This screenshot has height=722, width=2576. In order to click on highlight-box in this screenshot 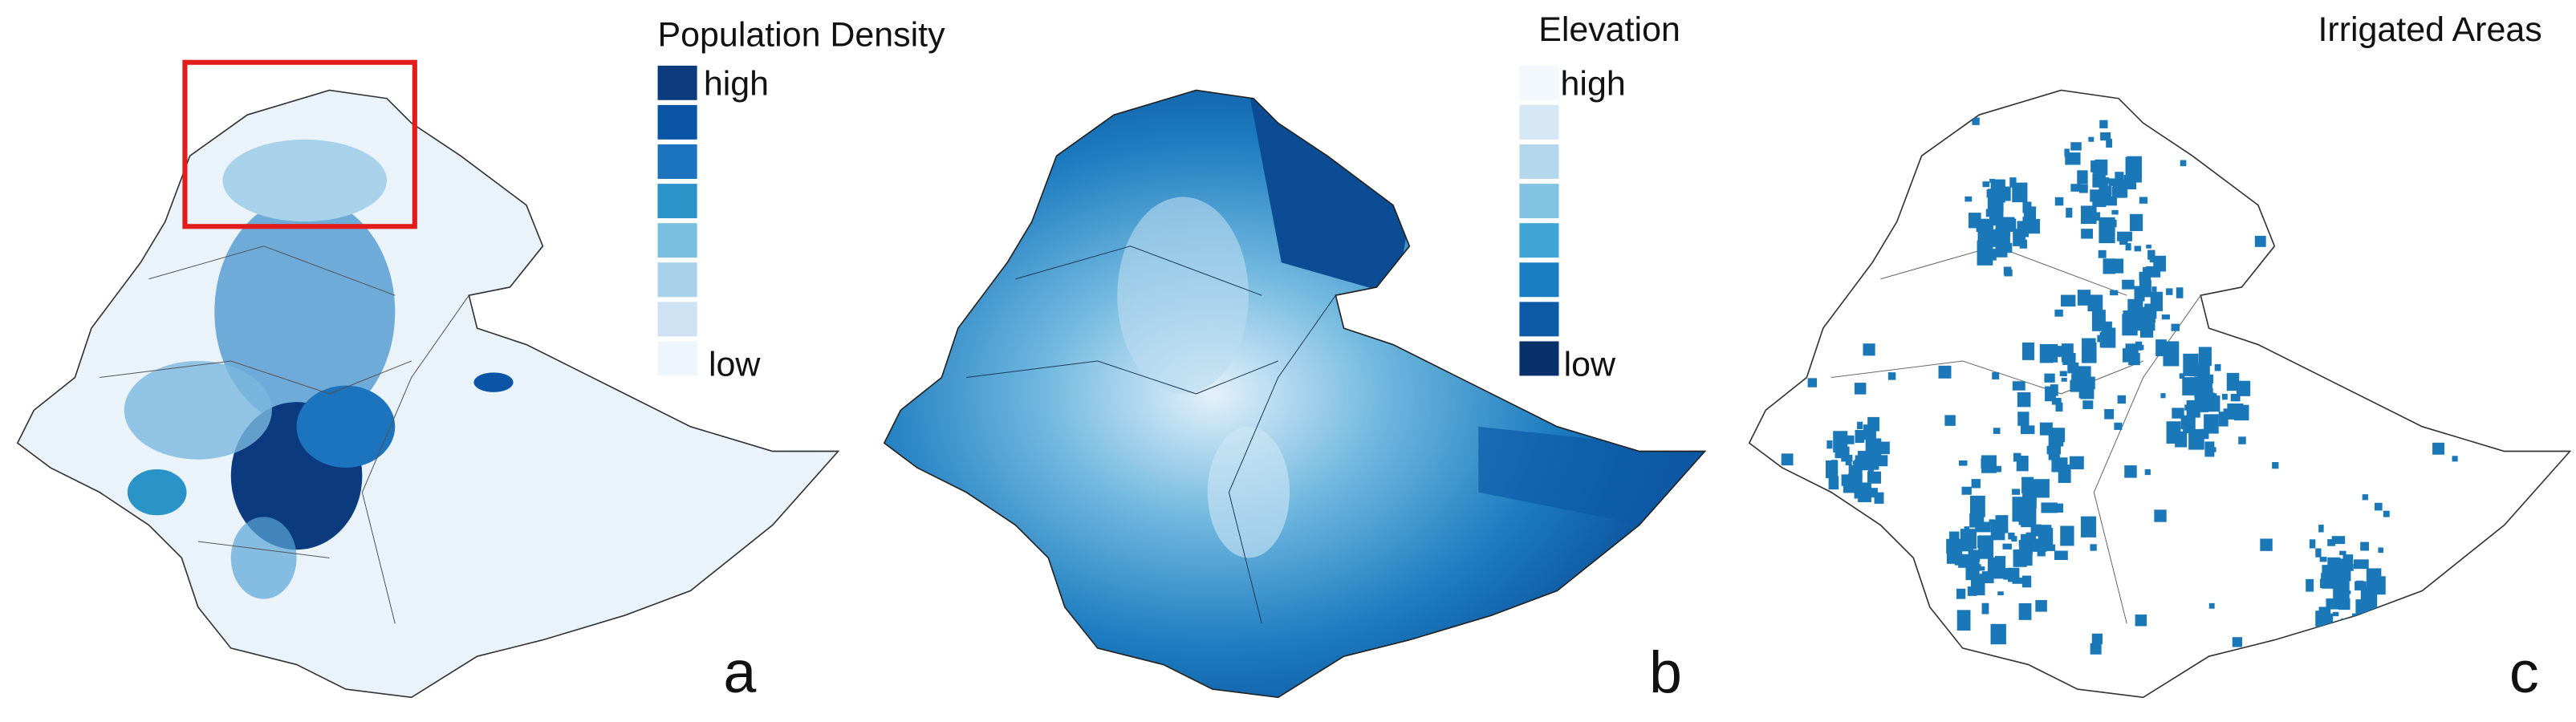, I will do `click(299, 144)`.